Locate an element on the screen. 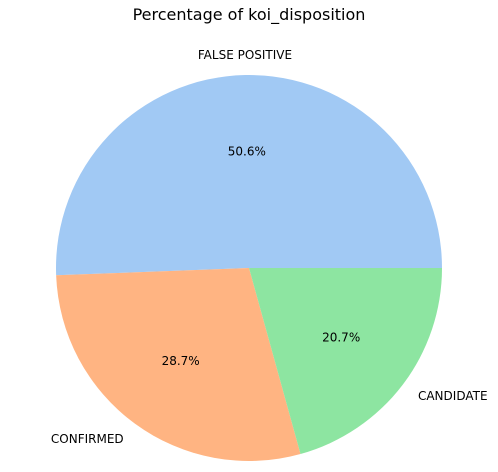 The height and width of the screenshot is (472, 498). slice-percent-confirmed: 28.7% is located at coordinates (181, 361).